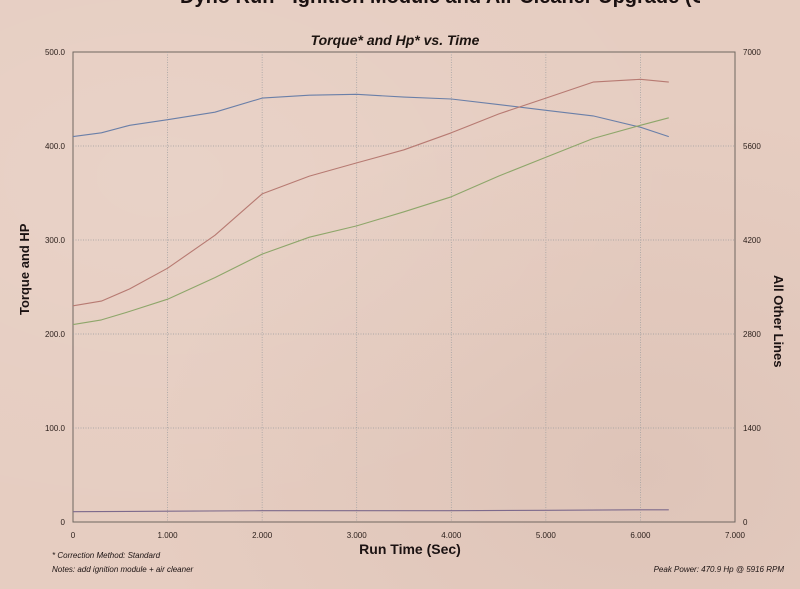  I want to click on peak-power-note: Peak Power: 470.9 Hp @ 5916 RPM, so click(718, 569).